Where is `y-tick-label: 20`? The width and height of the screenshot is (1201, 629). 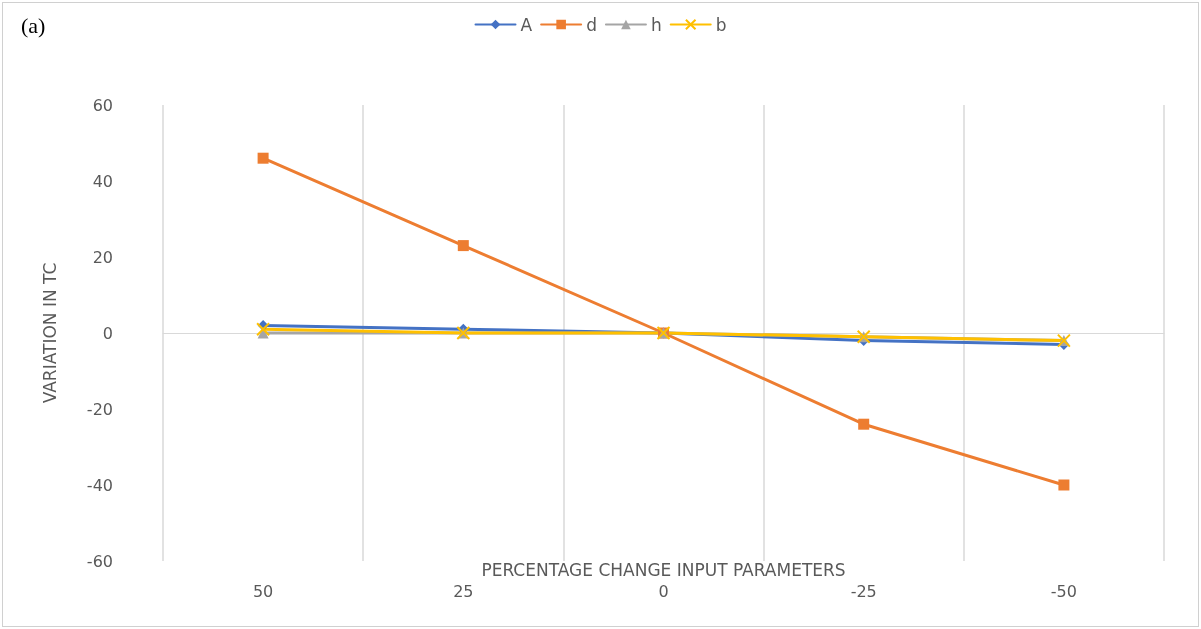 y-tick-label: 20 is located at coordinates (102, 257).